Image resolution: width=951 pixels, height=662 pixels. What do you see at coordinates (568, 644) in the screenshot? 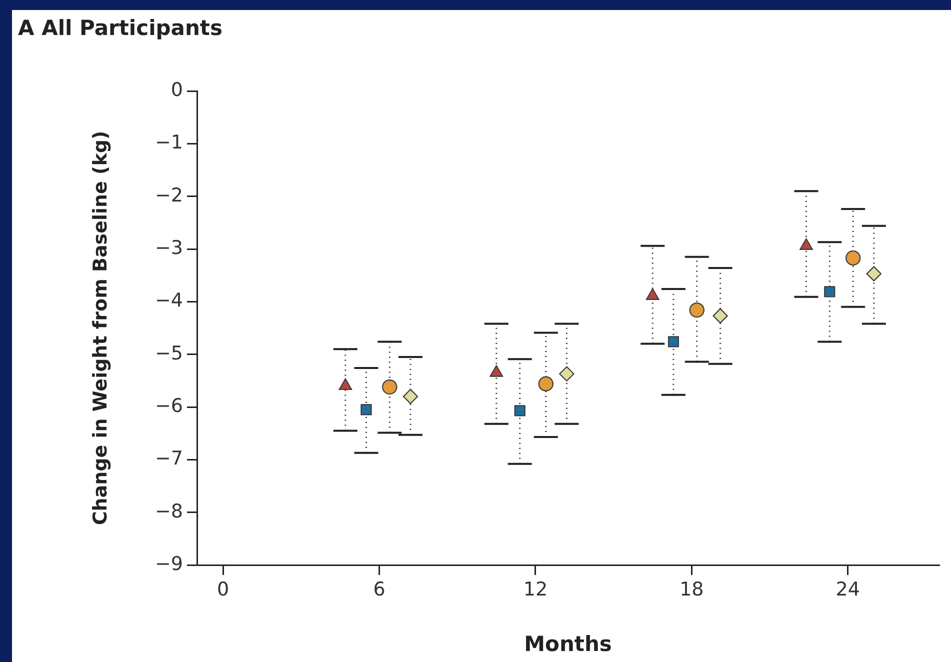
I see `x-axis-title: Months` at bounding box center [568, 644].